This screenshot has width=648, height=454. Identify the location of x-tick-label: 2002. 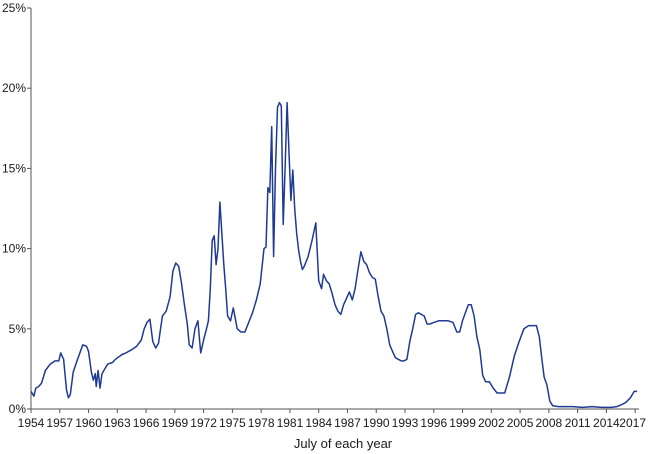
(491, 423).